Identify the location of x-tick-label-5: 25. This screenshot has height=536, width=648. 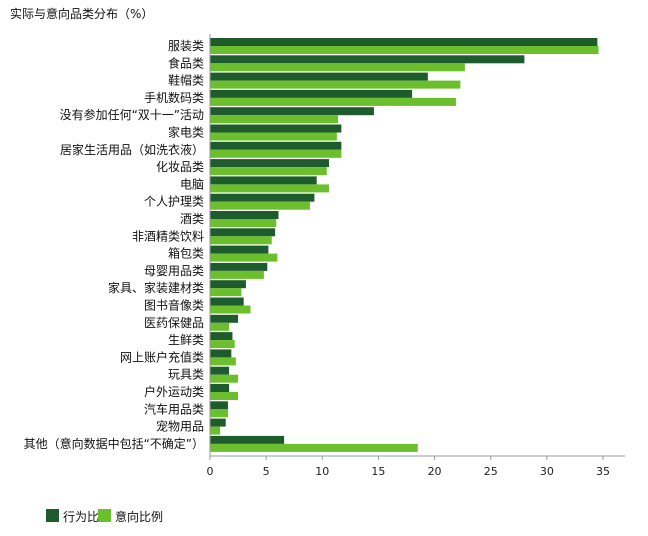
(491, 471).